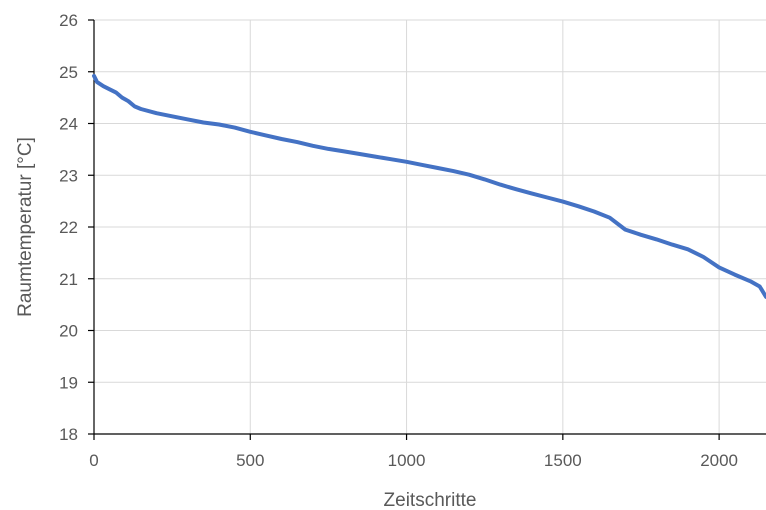 This screenshot has width=766, height=510. I want to click on y-tick-label: 18, so click(68, 434).